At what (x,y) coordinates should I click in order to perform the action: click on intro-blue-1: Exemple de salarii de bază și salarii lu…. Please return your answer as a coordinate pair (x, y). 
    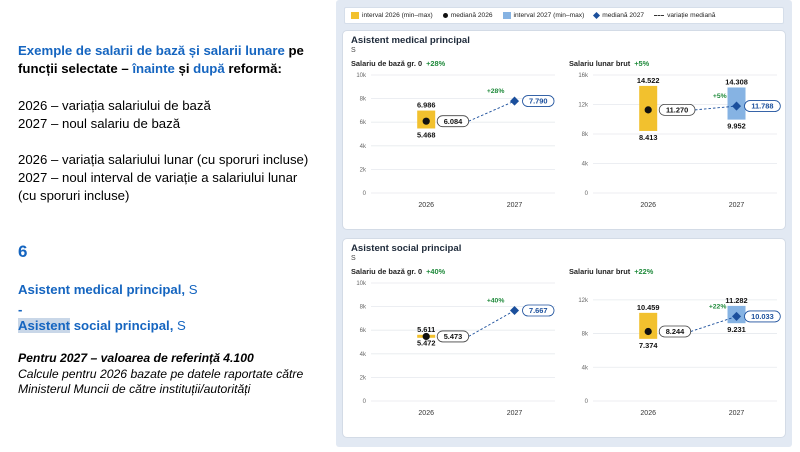
    Looking at the image, I should click on (151, 50).